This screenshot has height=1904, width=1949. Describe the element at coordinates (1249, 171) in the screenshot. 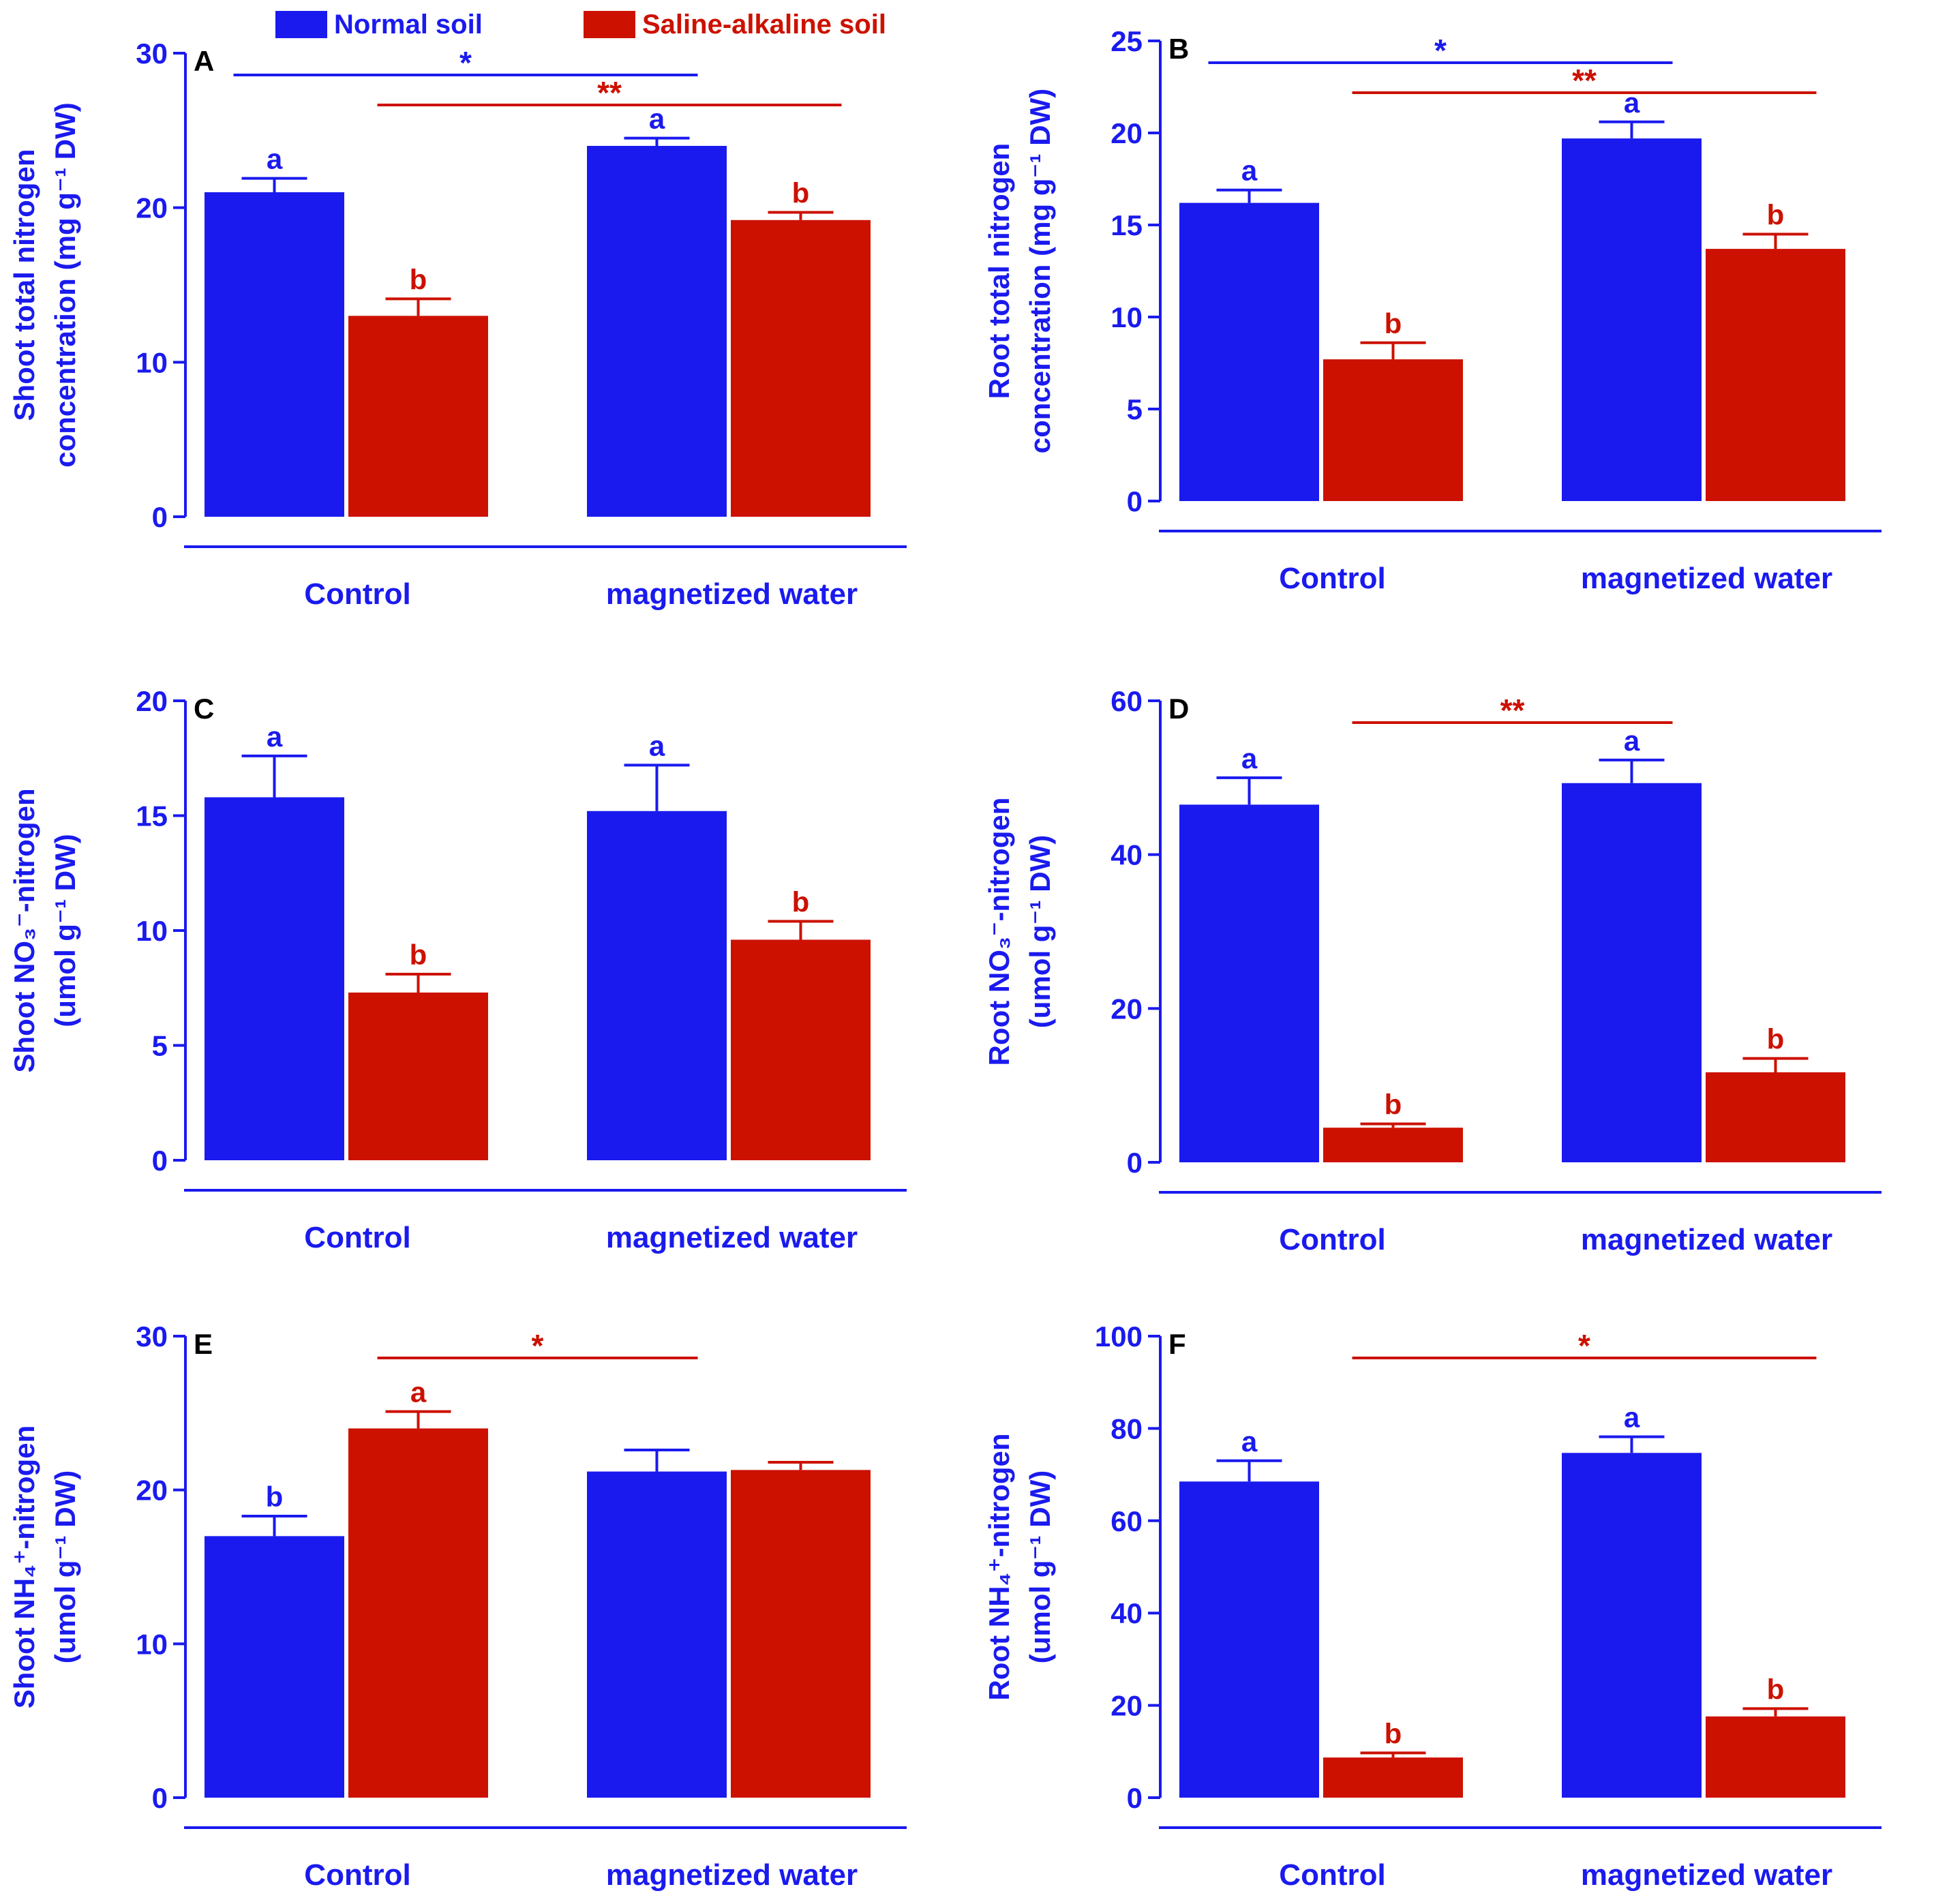

I see `significance-letter-b-control-normal-soil: a` at that location.